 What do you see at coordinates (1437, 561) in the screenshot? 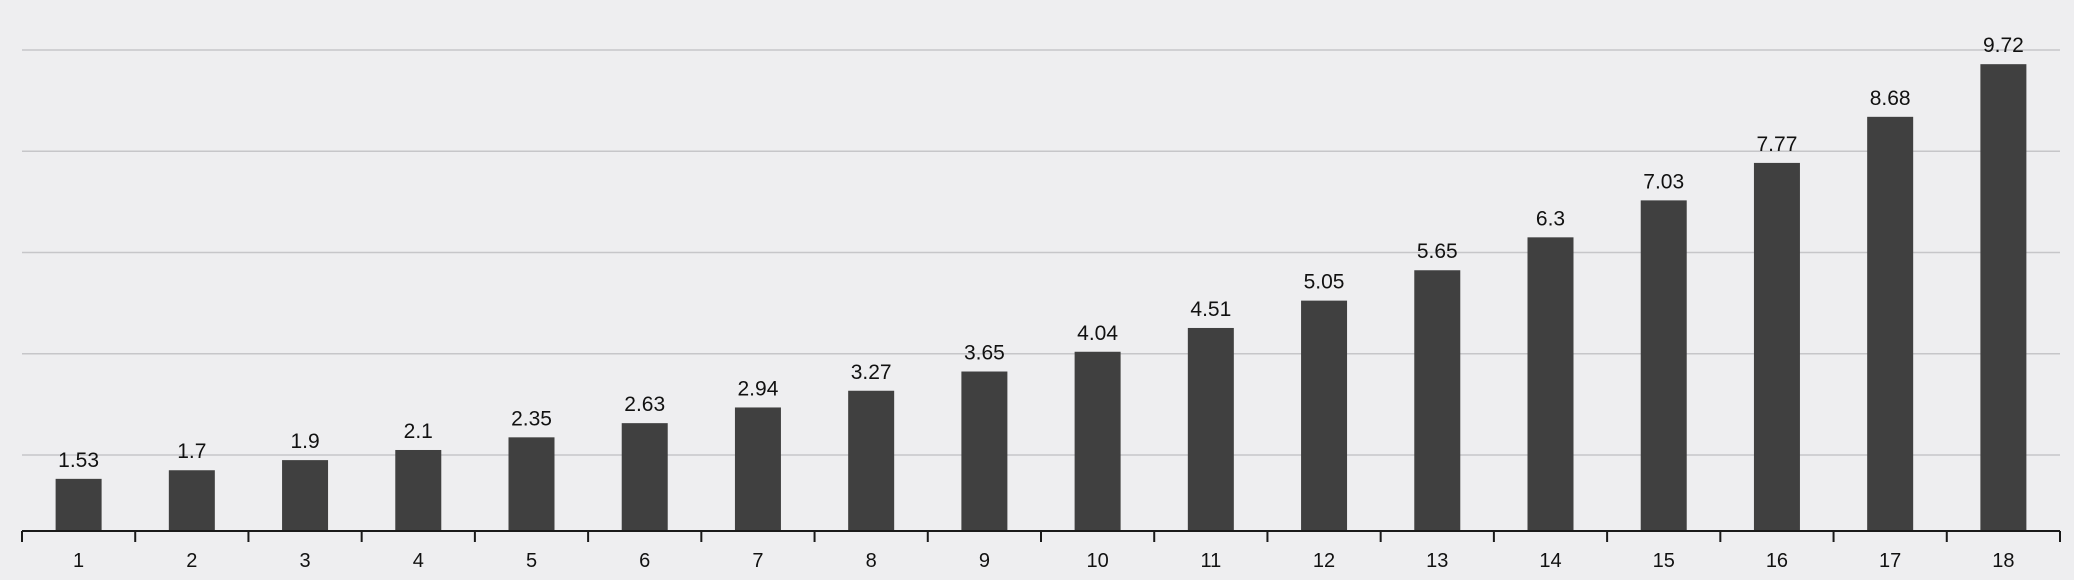
I see `x-tick-label: 13` at bounding box center [1437, 561].